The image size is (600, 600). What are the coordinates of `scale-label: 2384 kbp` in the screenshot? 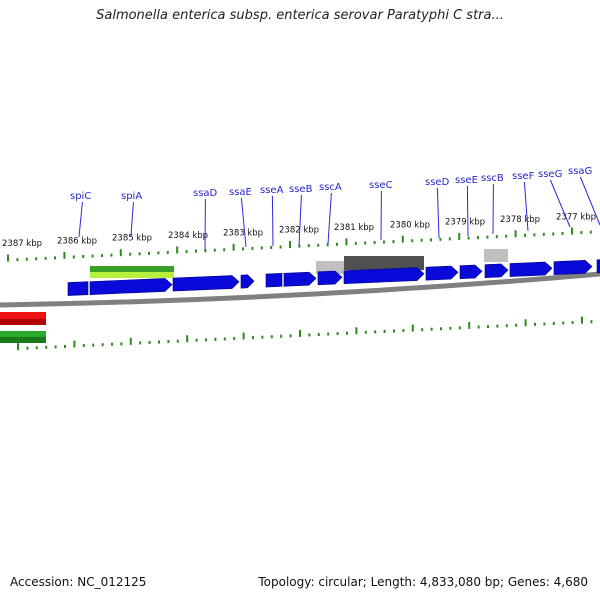 It's located at (188, 236).